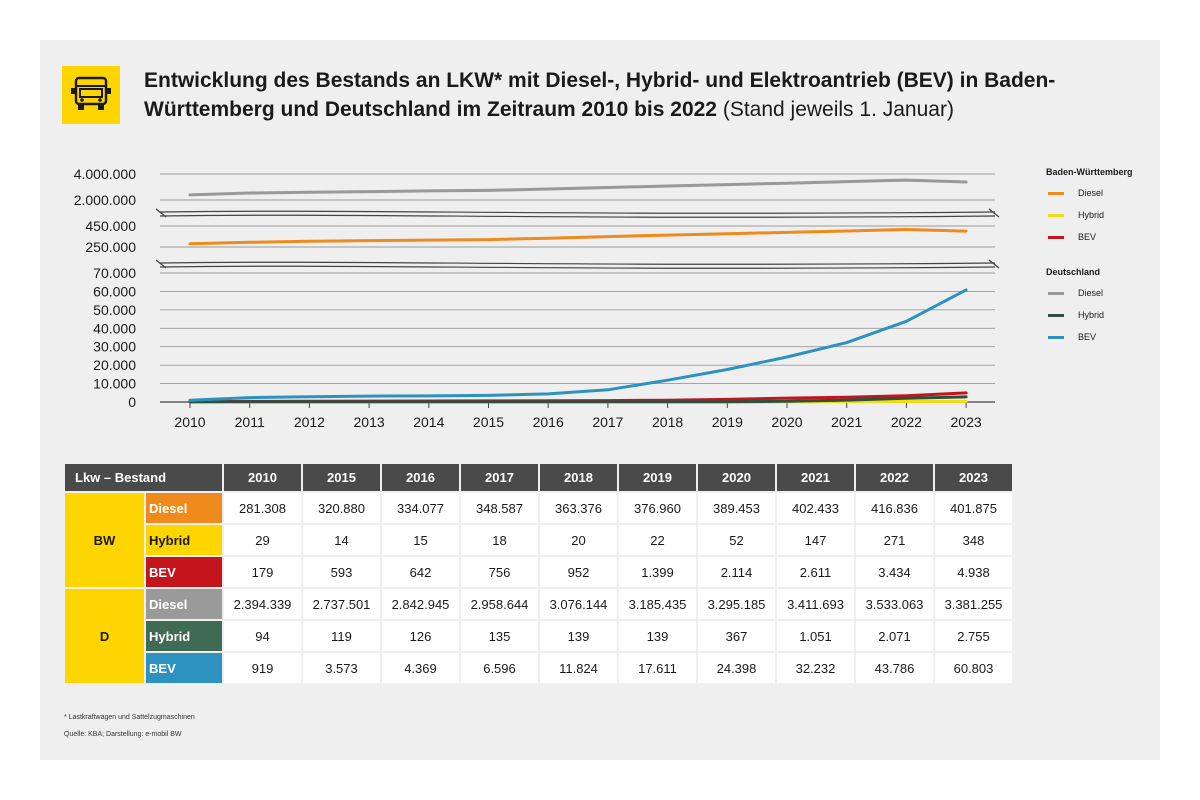 This screenshot has width=1200, height=800. Describe the element at coordinates (262, 508) in the screenshot. I see `table-cell: 281.308` at that location.